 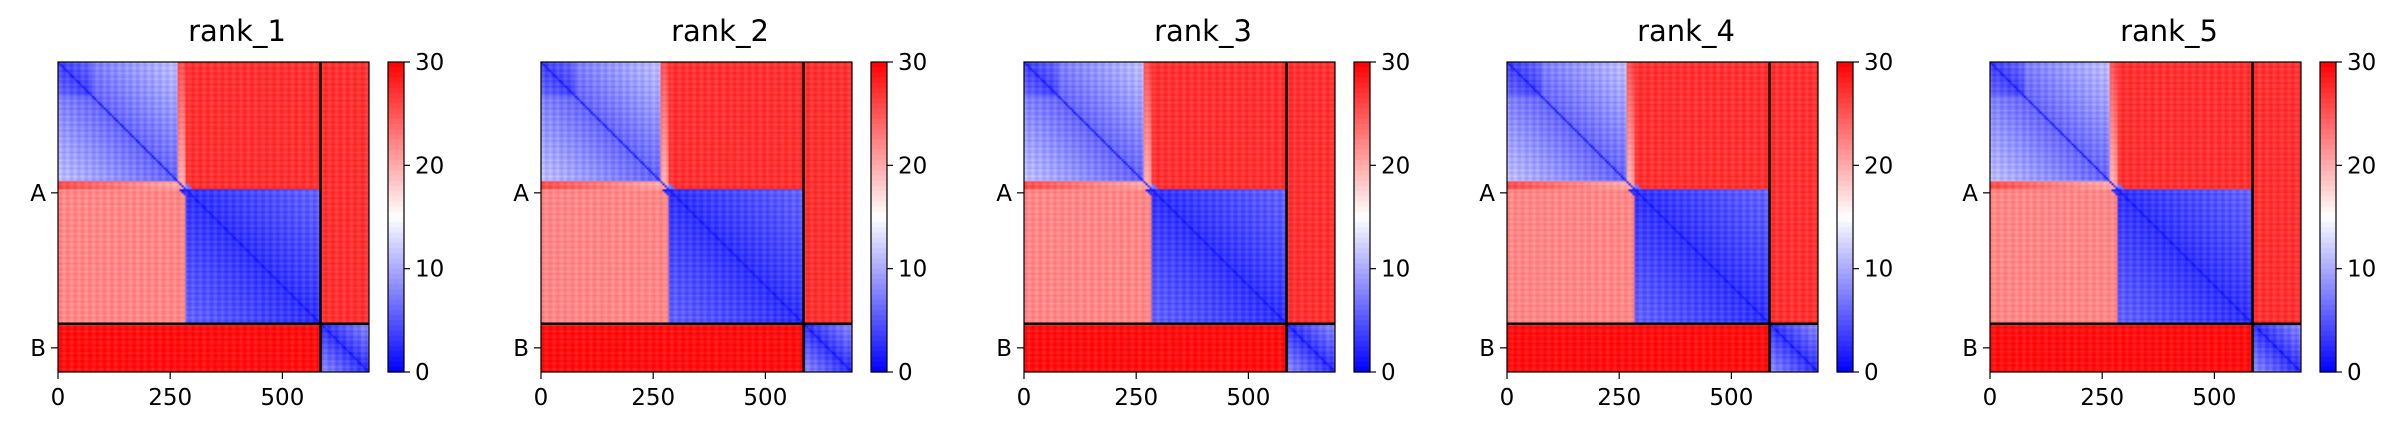 What do you see at coordinates (58, 398) in the screenshot?
I see `x-tick-label: 0` at bounding box center [58, 398].